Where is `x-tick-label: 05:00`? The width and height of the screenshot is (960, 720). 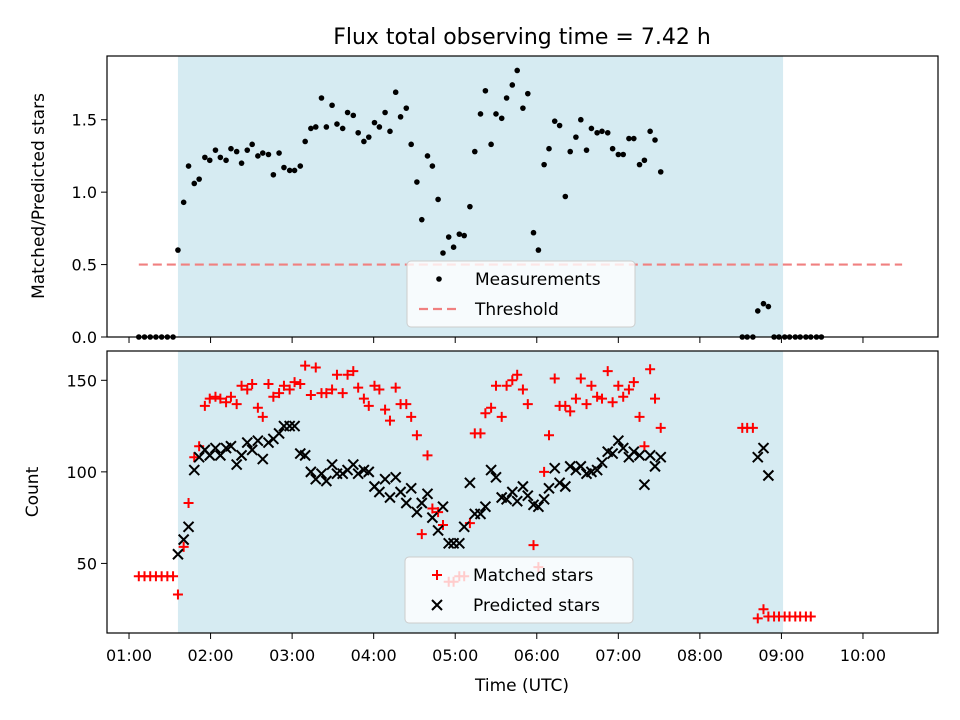
x-tick-label: 05:00 is located at coordinates (455, 655).